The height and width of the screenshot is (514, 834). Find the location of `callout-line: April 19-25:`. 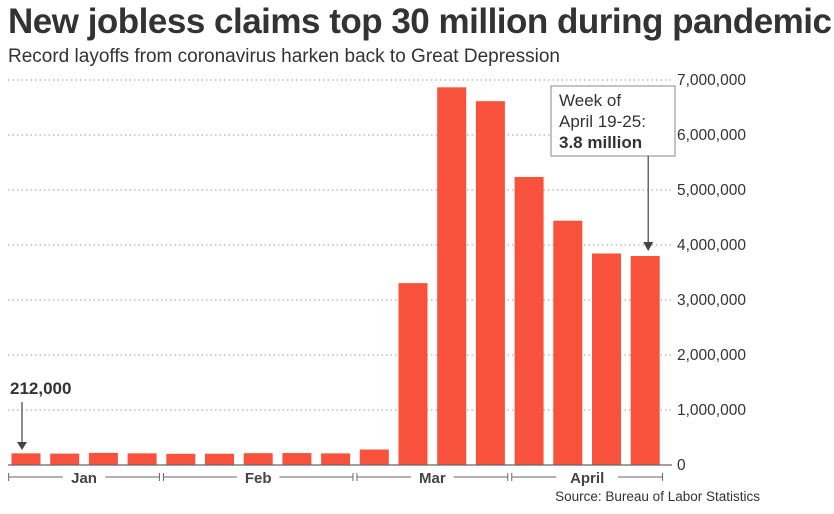

callout-line: April 19-25: is located at coordinates (602, 121).